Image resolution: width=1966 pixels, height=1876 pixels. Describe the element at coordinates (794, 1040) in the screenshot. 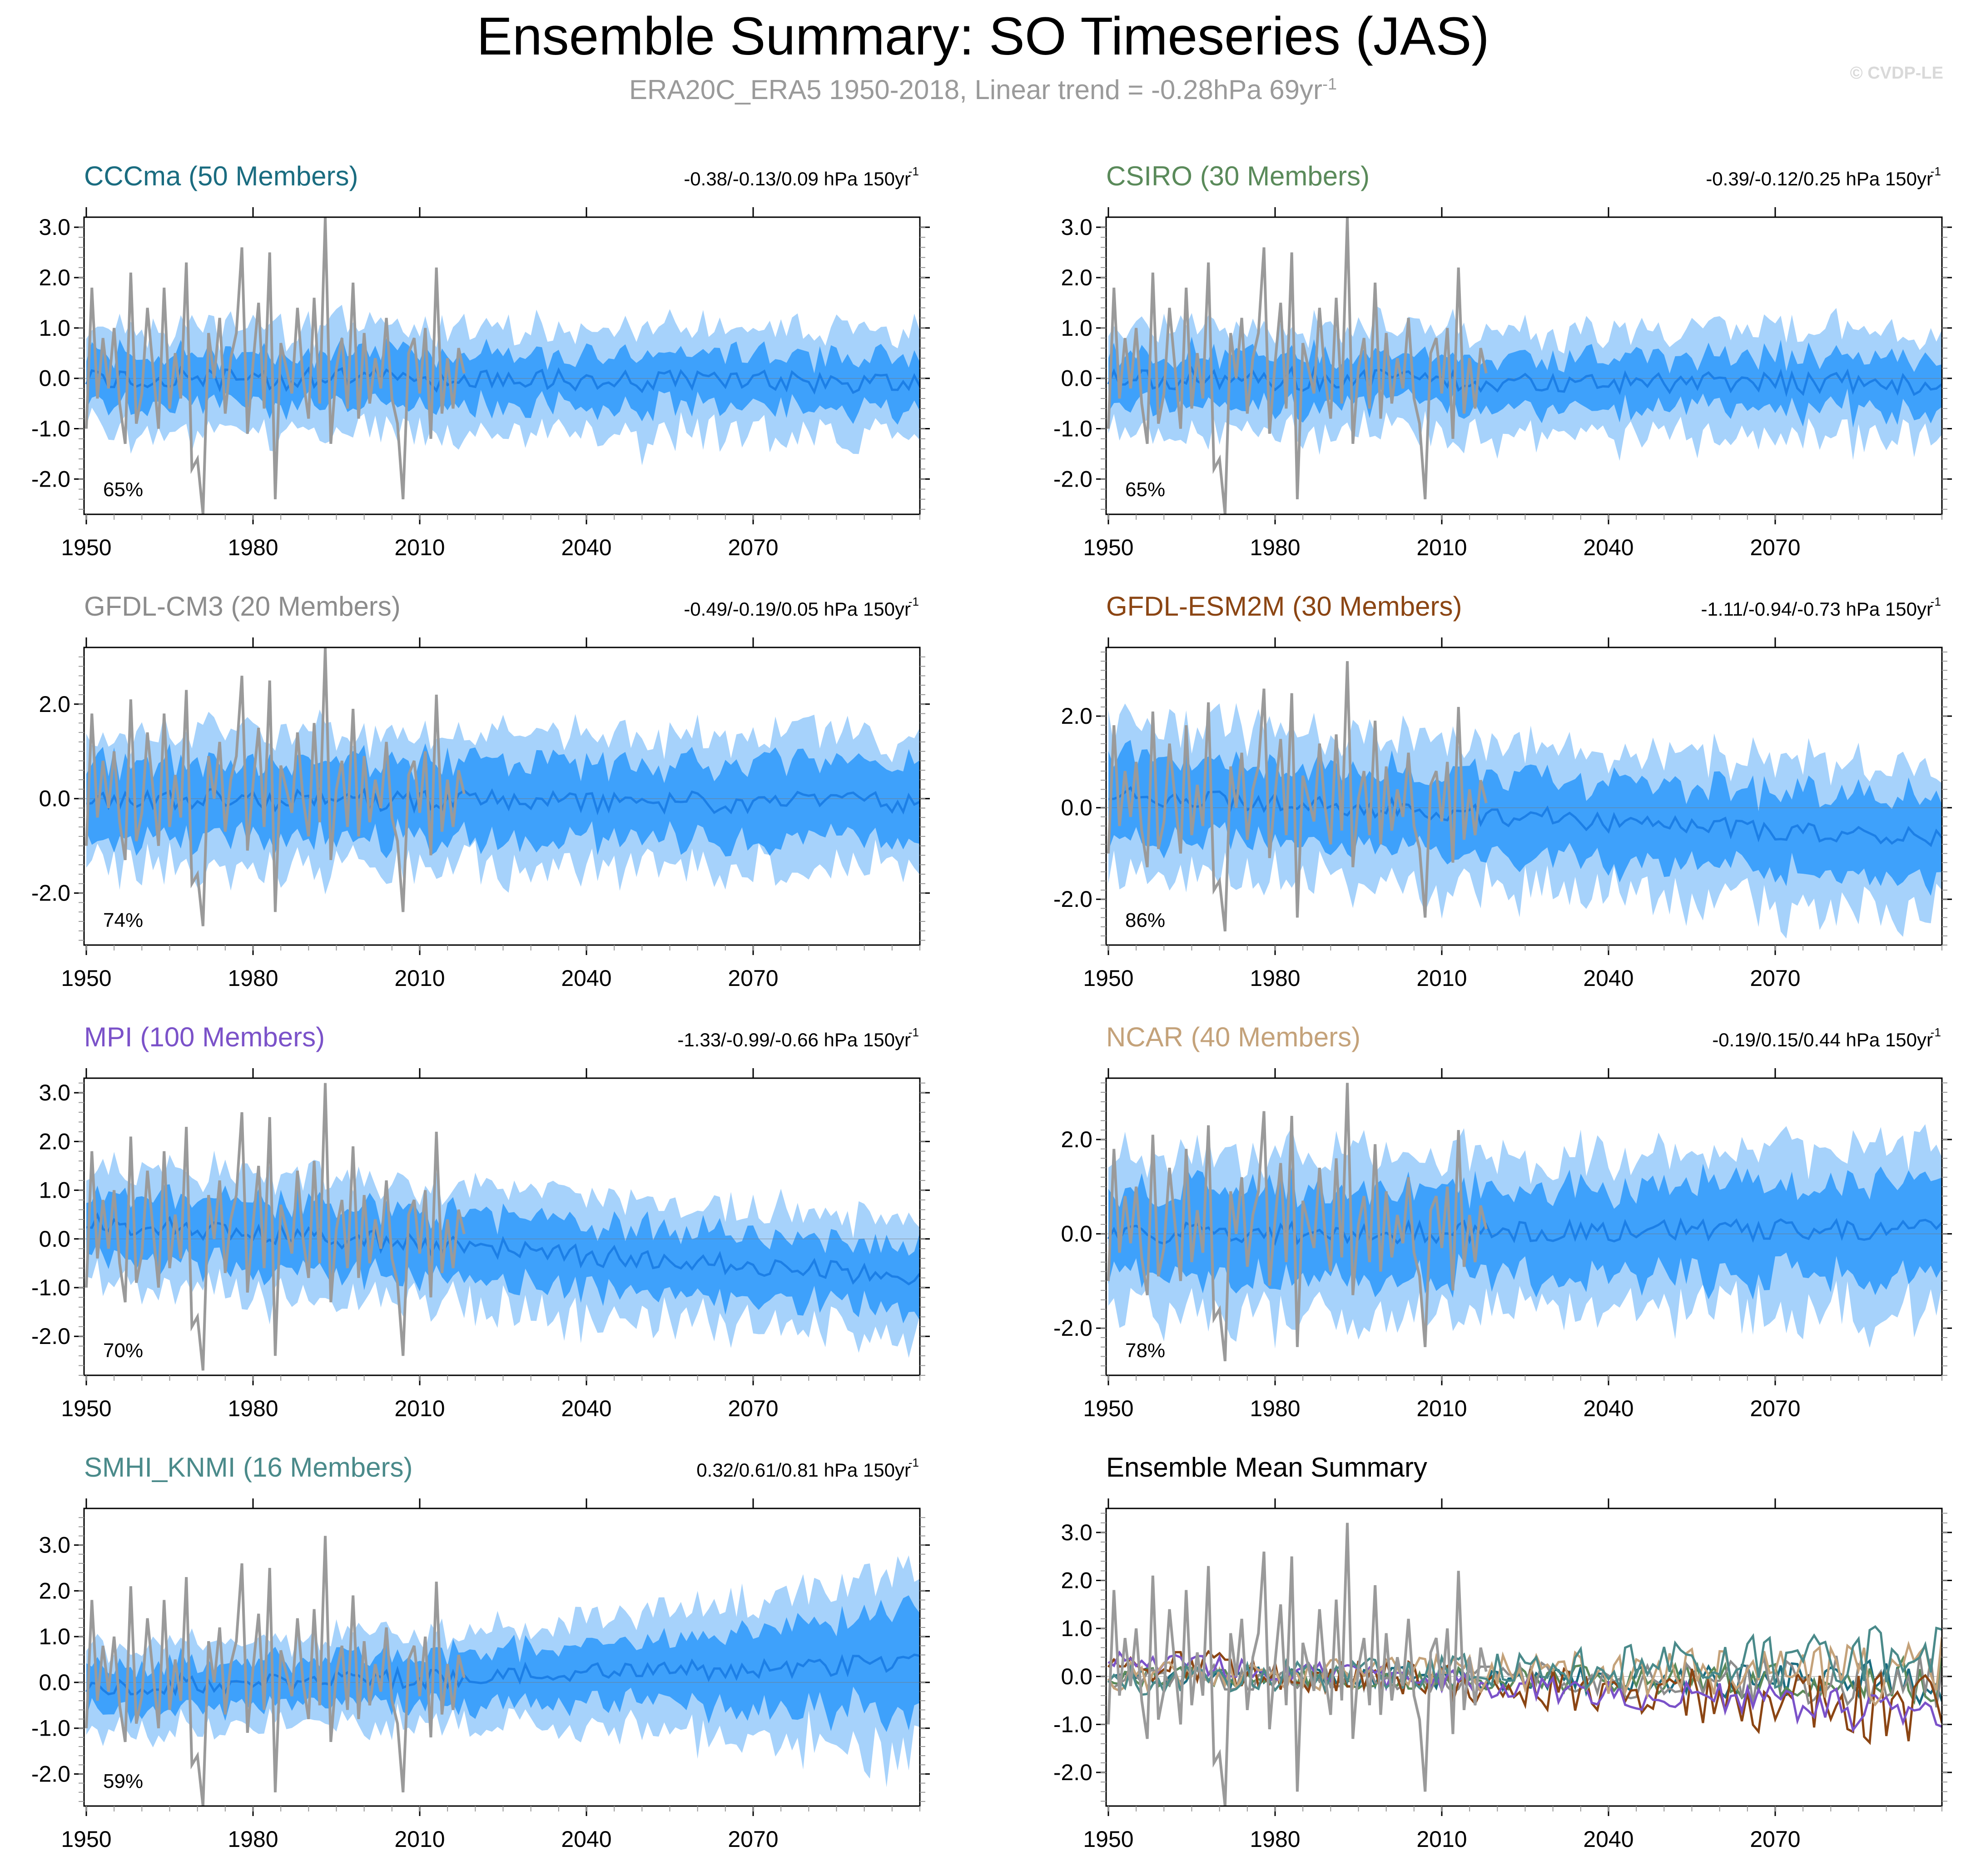

I see `trend-label: -1.33/-0.99/-0.66 hPa 150yr` at that location.